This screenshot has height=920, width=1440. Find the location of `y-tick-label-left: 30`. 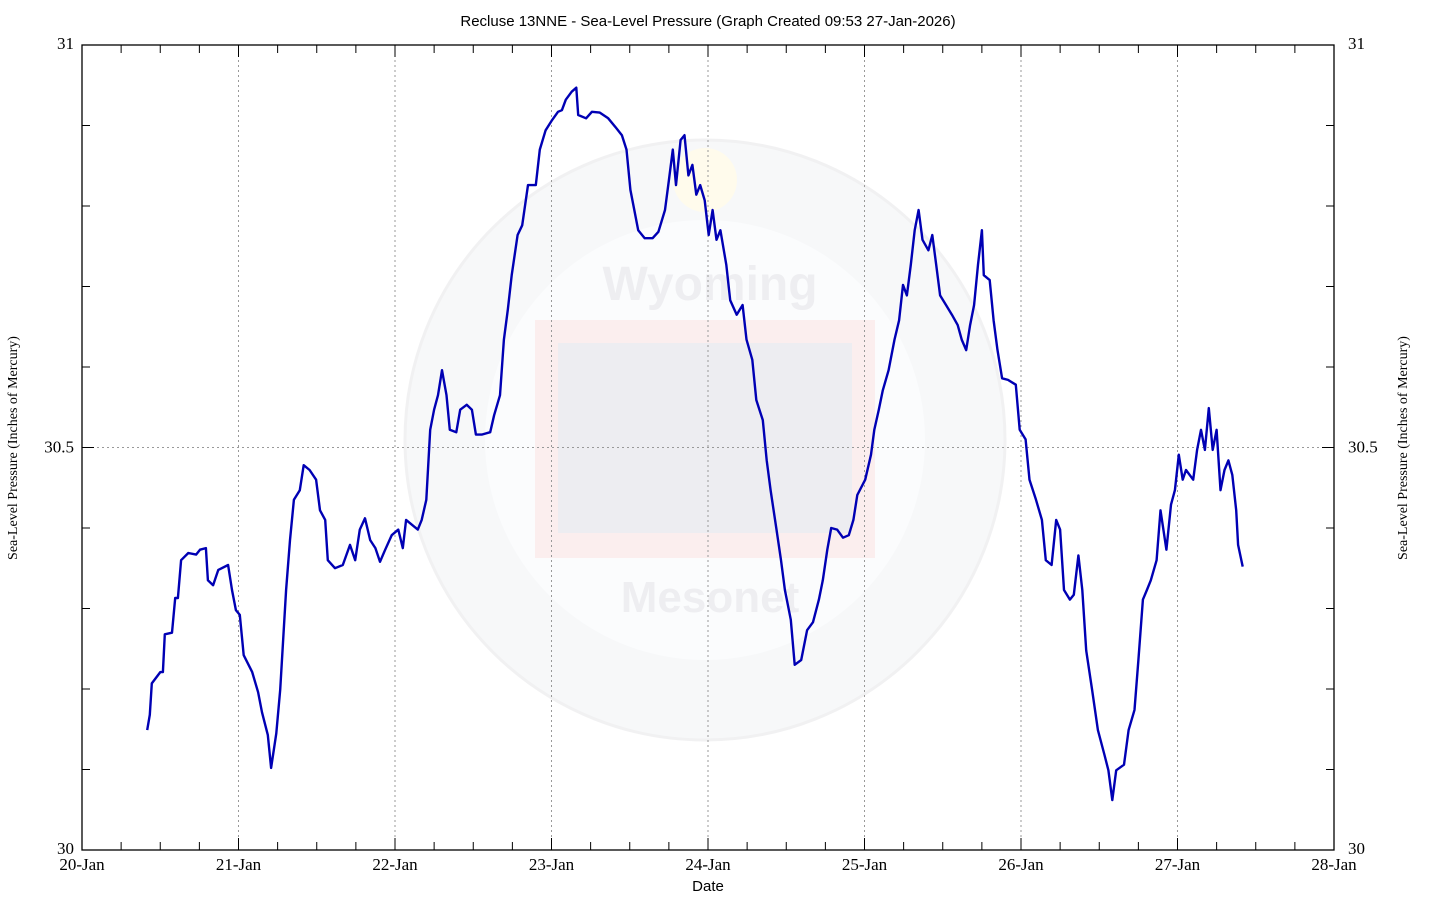

y-tick-label-left: 30 is located at coordinates (65, 848).